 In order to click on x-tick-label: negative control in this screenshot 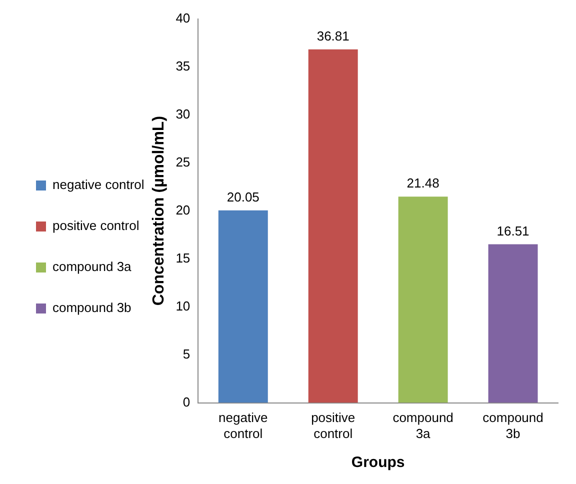, I will do `click(243, 425)`.